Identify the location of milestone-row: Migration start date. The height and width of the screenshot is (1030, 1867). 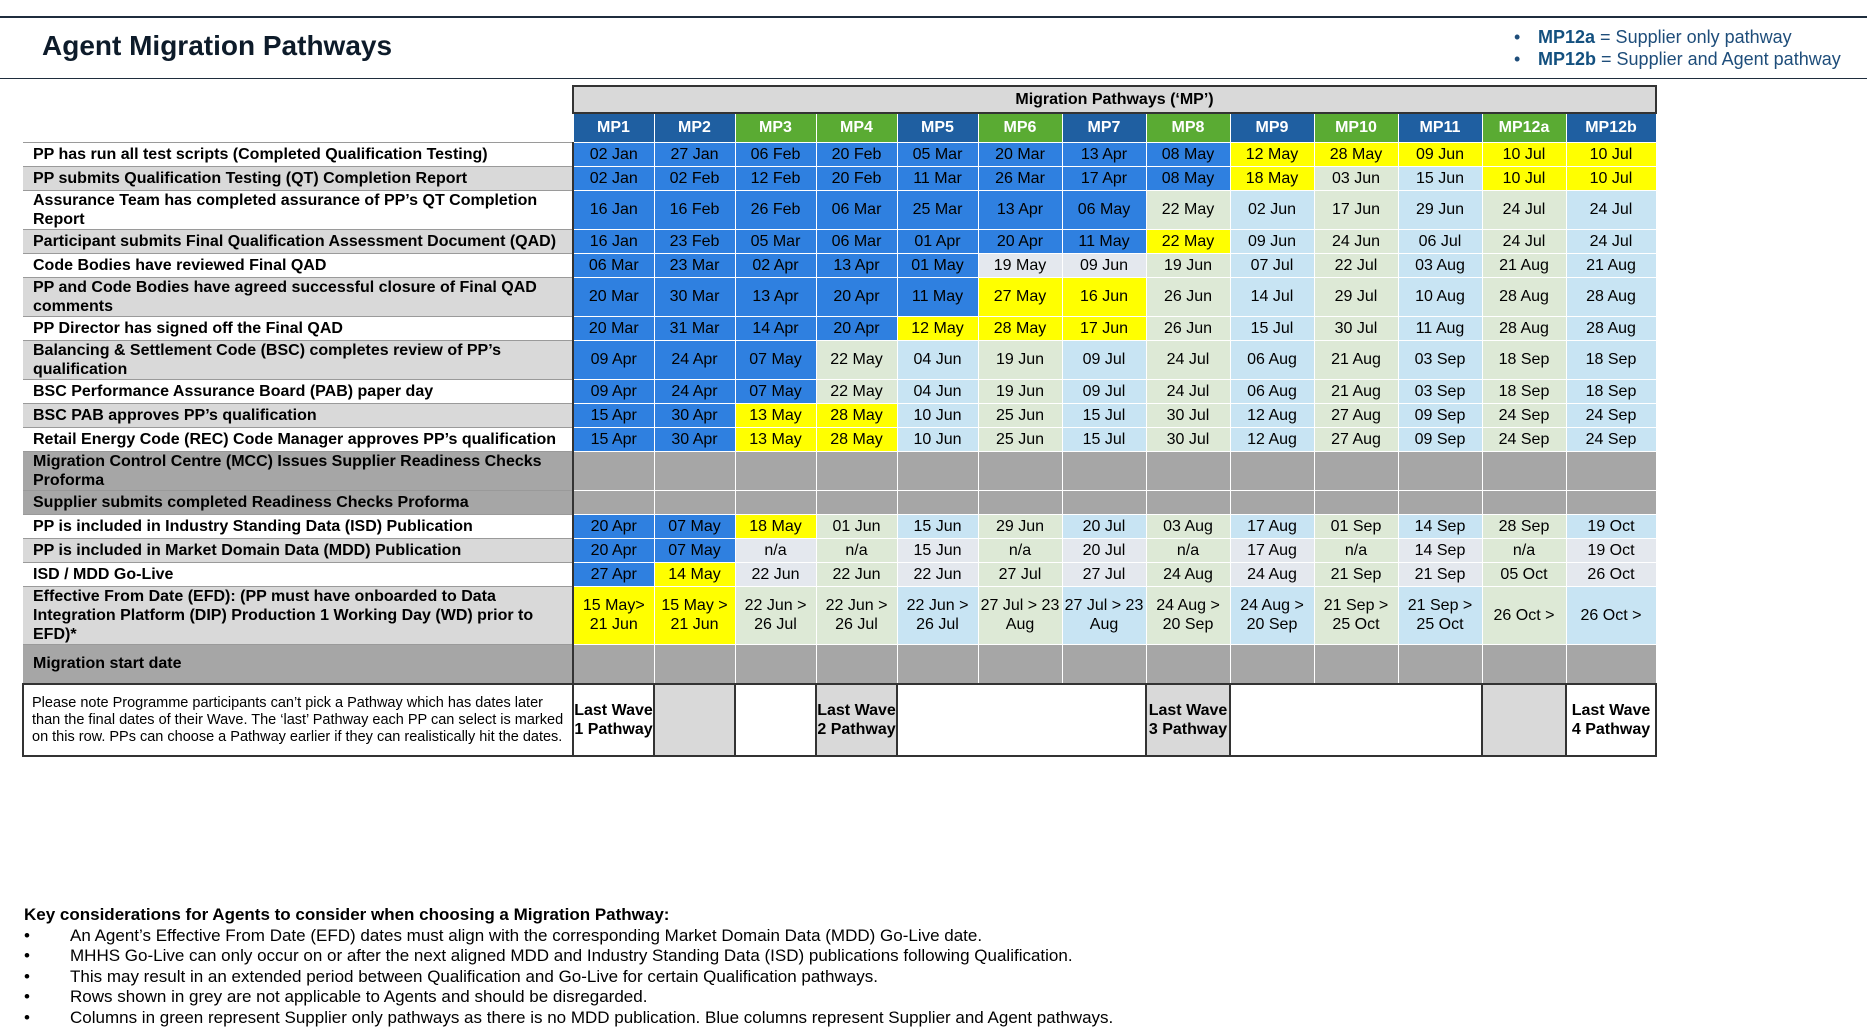
(840, 664).